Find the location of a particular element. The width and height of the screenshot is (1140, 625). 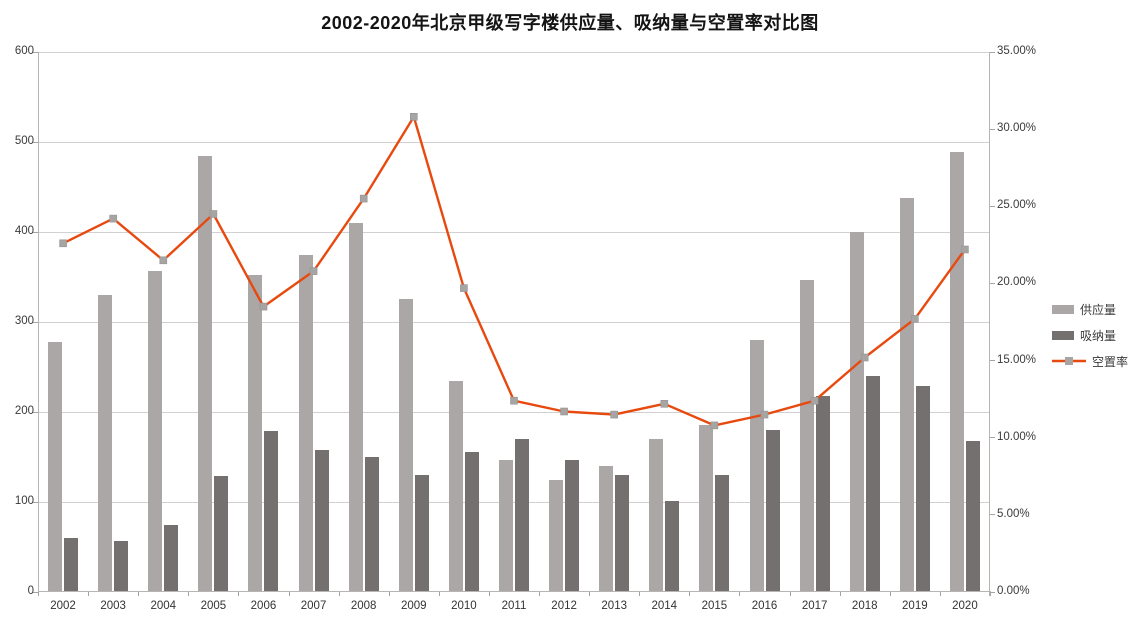

y-axis-label: 400 is located at coordinates (24, 231).